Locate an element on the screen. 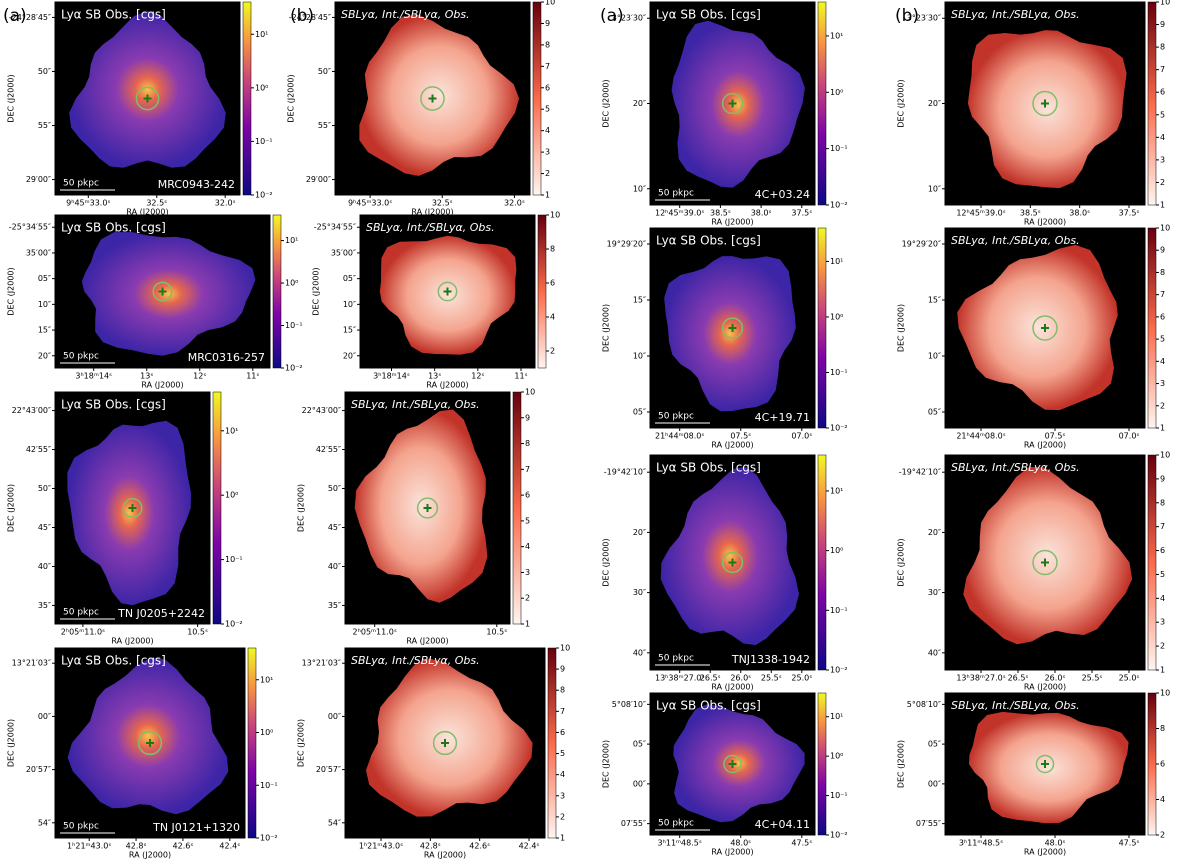 This screenshot has width=1200, height=860. ra-tick-label: 12ʰ45ᵐ39.0ˢ is located at coordinates (679, 213).